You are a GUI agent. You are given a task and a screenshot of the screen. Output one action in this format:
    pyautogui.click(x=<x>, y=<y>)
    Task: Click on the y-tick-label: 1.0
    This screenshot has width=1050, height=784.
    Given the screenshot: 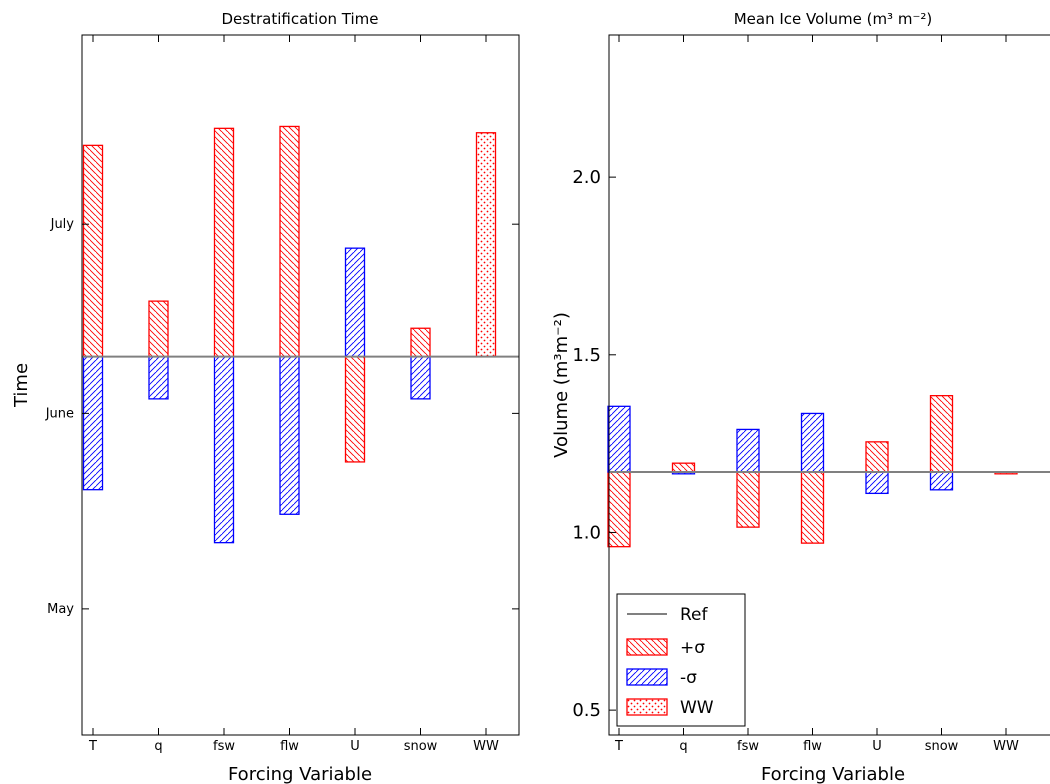 What is the action you would take?
    pyautogui.click(x=586, y=532)
    